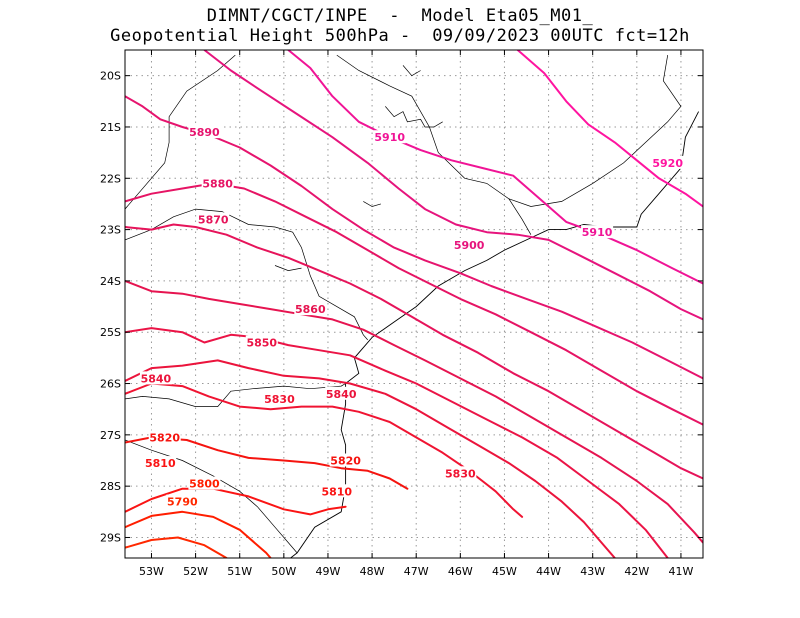  I want to click on contour-label: 5920, so click(667, 163).